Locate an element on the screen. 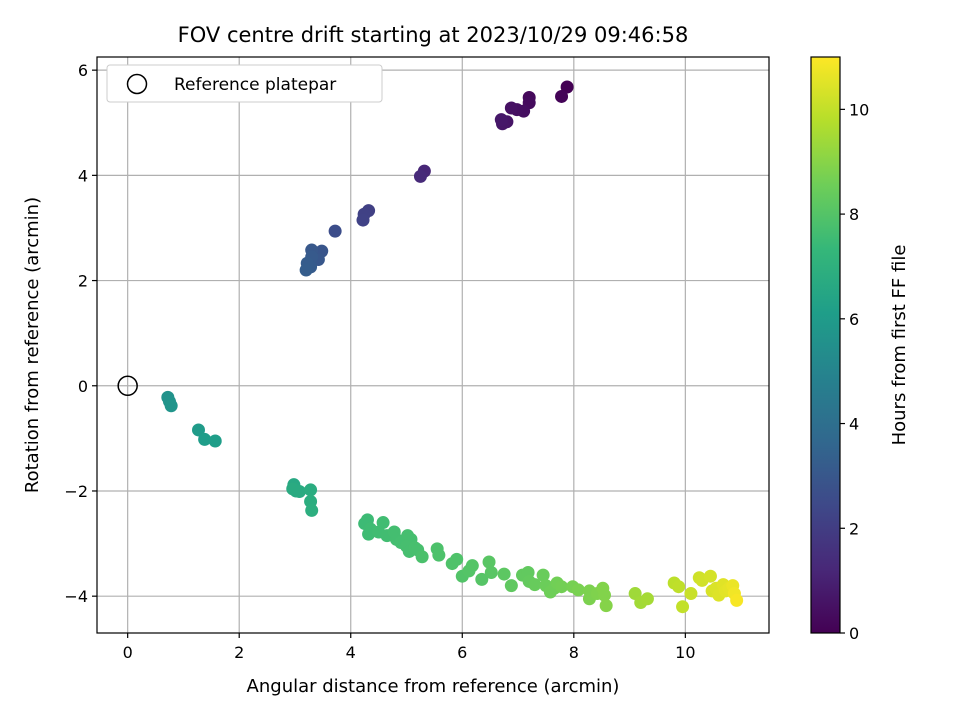 This screenshot has height=720, width=960. x-tick-label: 6 is located at coordinates (462, 652).